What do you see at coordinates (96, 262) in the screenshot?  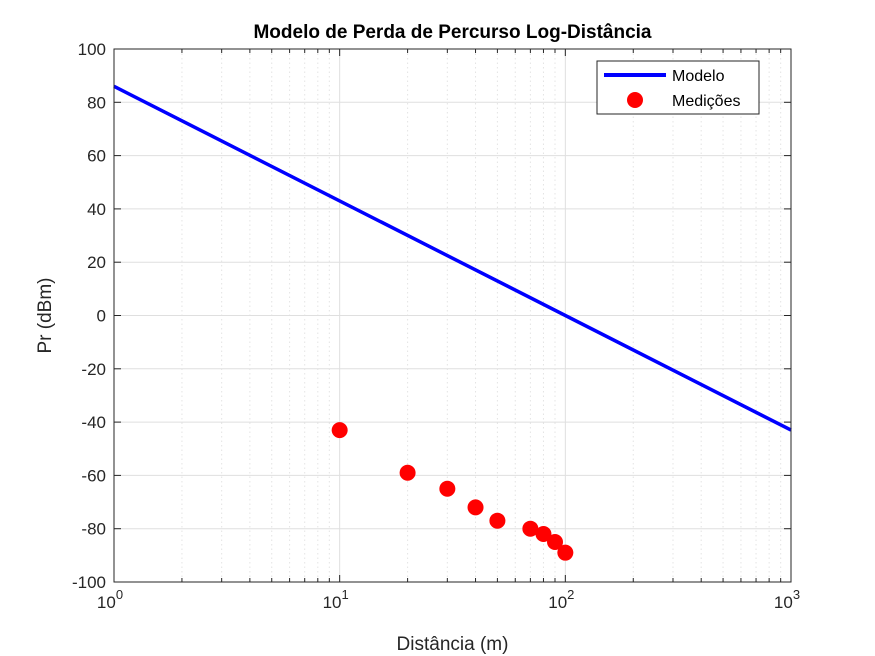 I see `y-tick-label: 20` at bounding box center [96, 262].